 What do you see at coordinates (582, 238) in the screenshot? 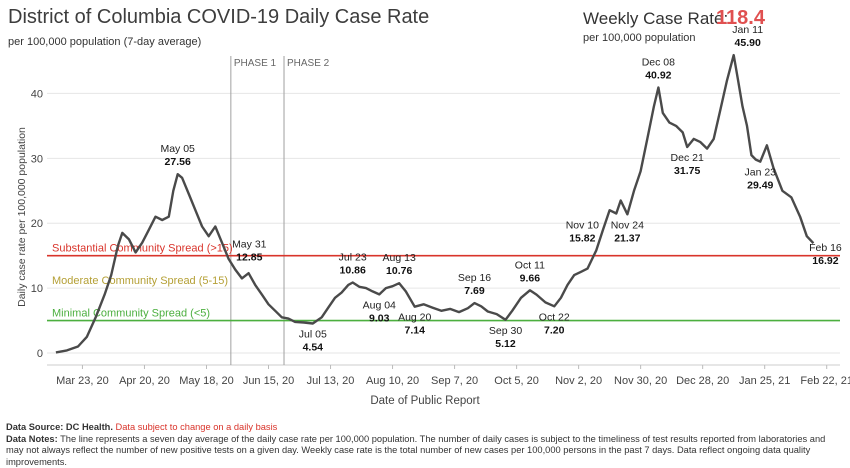
I see `annotation-value: 15.82` at bounding box center [582, 238].